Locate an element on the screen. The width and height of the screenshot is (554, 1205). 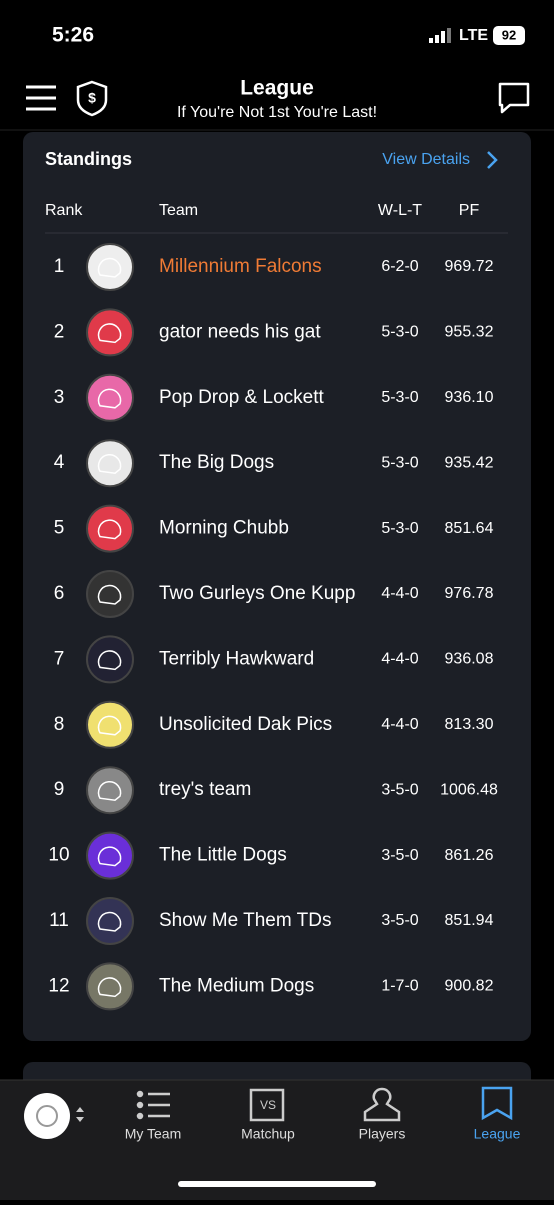
rank: 9 is located at coordinates (59, 789).